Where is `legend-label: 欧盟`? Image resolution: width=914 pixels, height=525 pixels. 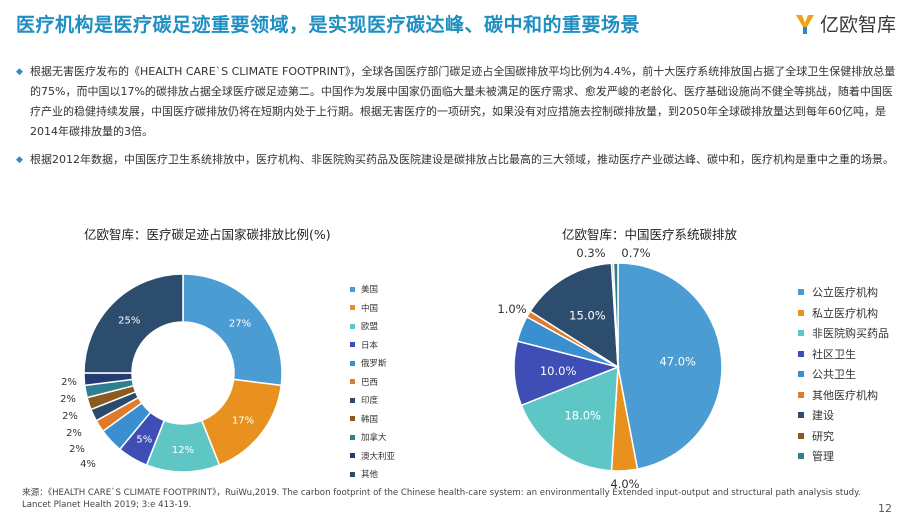 legend-label: 欧盟 is located at coordinates (370, 327).